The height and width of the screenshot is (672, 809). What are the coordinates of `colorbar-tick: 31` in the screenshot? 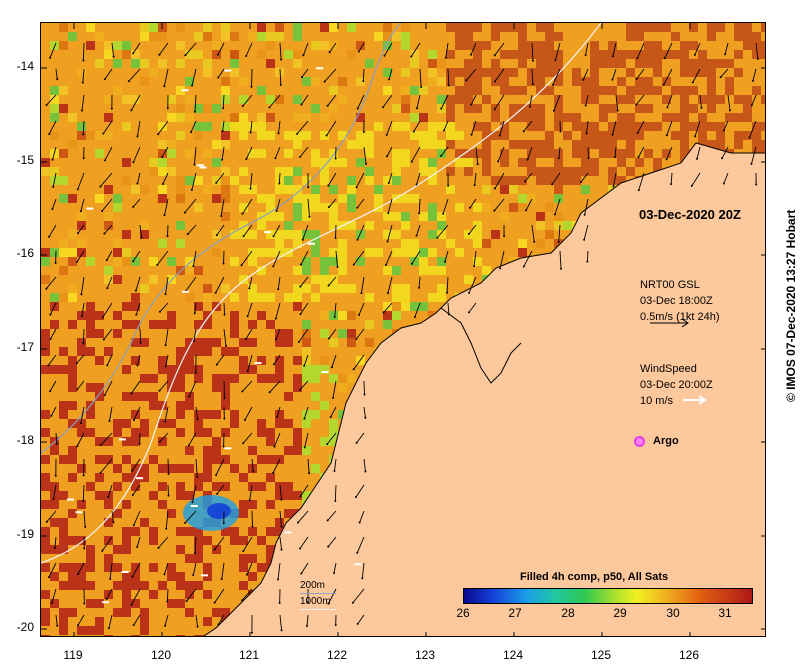 It's located at (725, 613).